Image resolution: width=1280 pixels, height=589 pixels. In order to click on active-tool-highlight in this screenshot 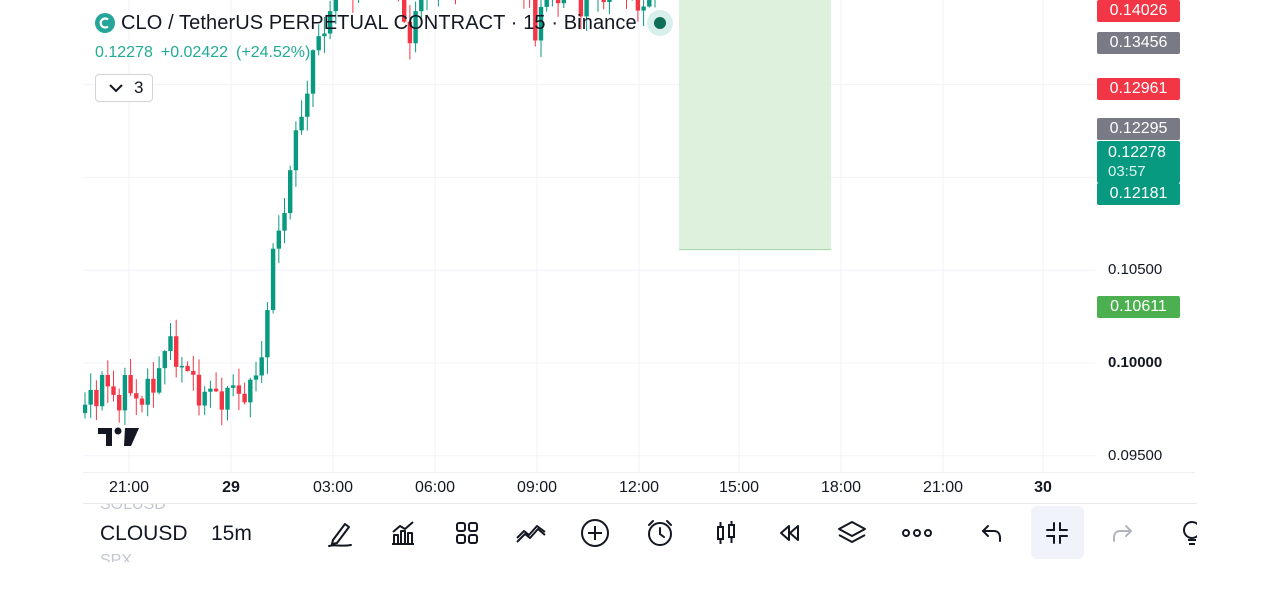, I will do `click(1057, 532)`.